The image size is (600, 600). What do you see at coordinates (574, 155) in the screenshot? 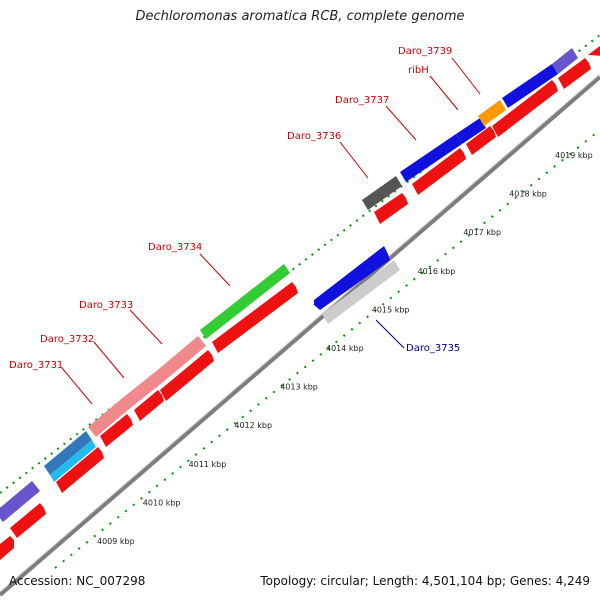
I see `scale-label: 4019 kbp` at bounding box center [574, 155].